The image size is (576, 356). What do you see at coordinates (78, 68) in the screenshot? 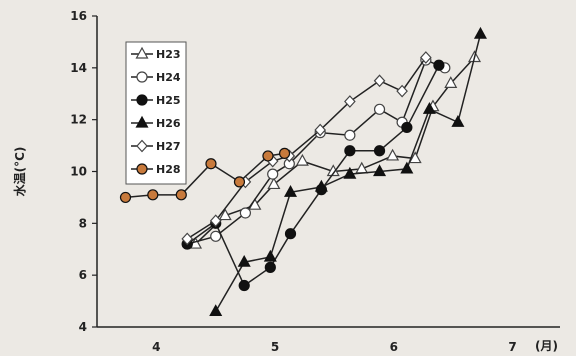
I see `y-tick-label: 14` at bounding box center [78, 68].